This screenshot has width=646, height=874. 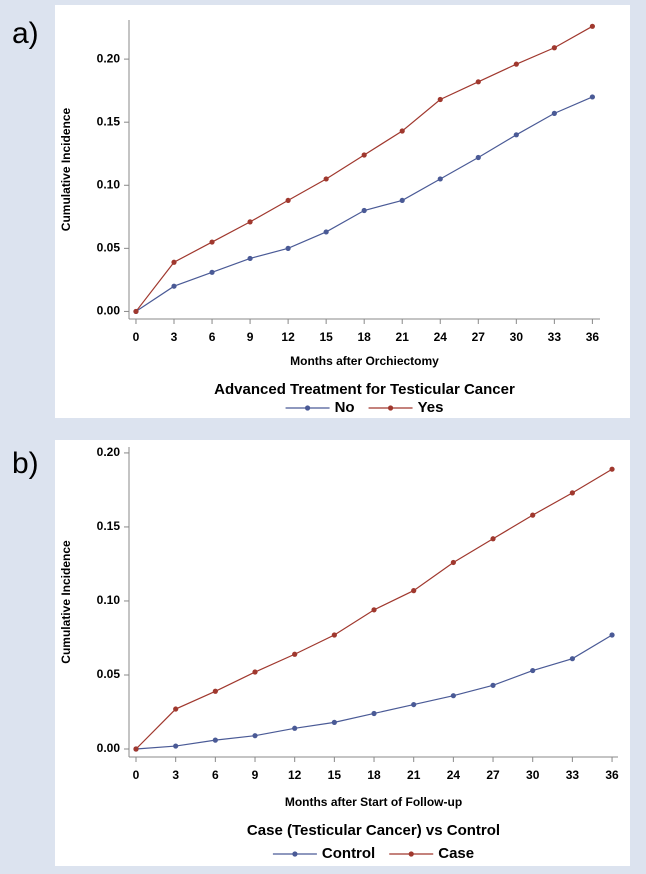 What do you see at coordinates (348, 853) in the screenshot?
I see `legend-label: Control` at bounding box center [348, 853].